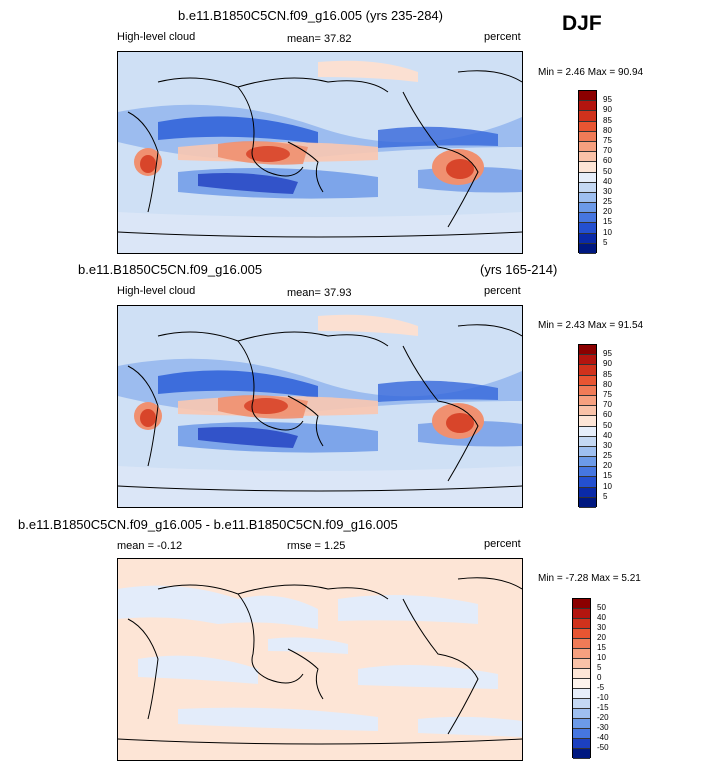 This screenshot has height=772, width=703. Describe the element at coordinates (582, 23) in the screenshot. I see `season-label: DJF` at that location.